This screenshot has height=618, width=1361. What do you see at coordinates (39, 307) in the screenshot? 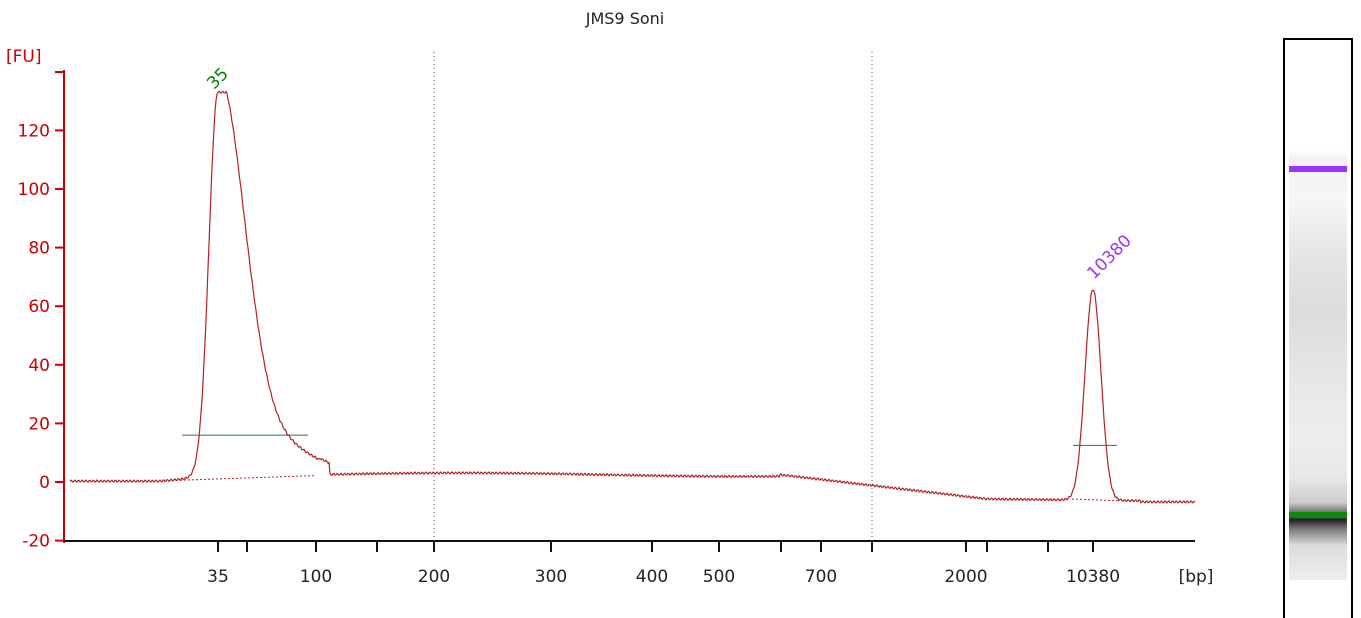
I see `y-tick-label: 60` at bounding box center [39, 307].